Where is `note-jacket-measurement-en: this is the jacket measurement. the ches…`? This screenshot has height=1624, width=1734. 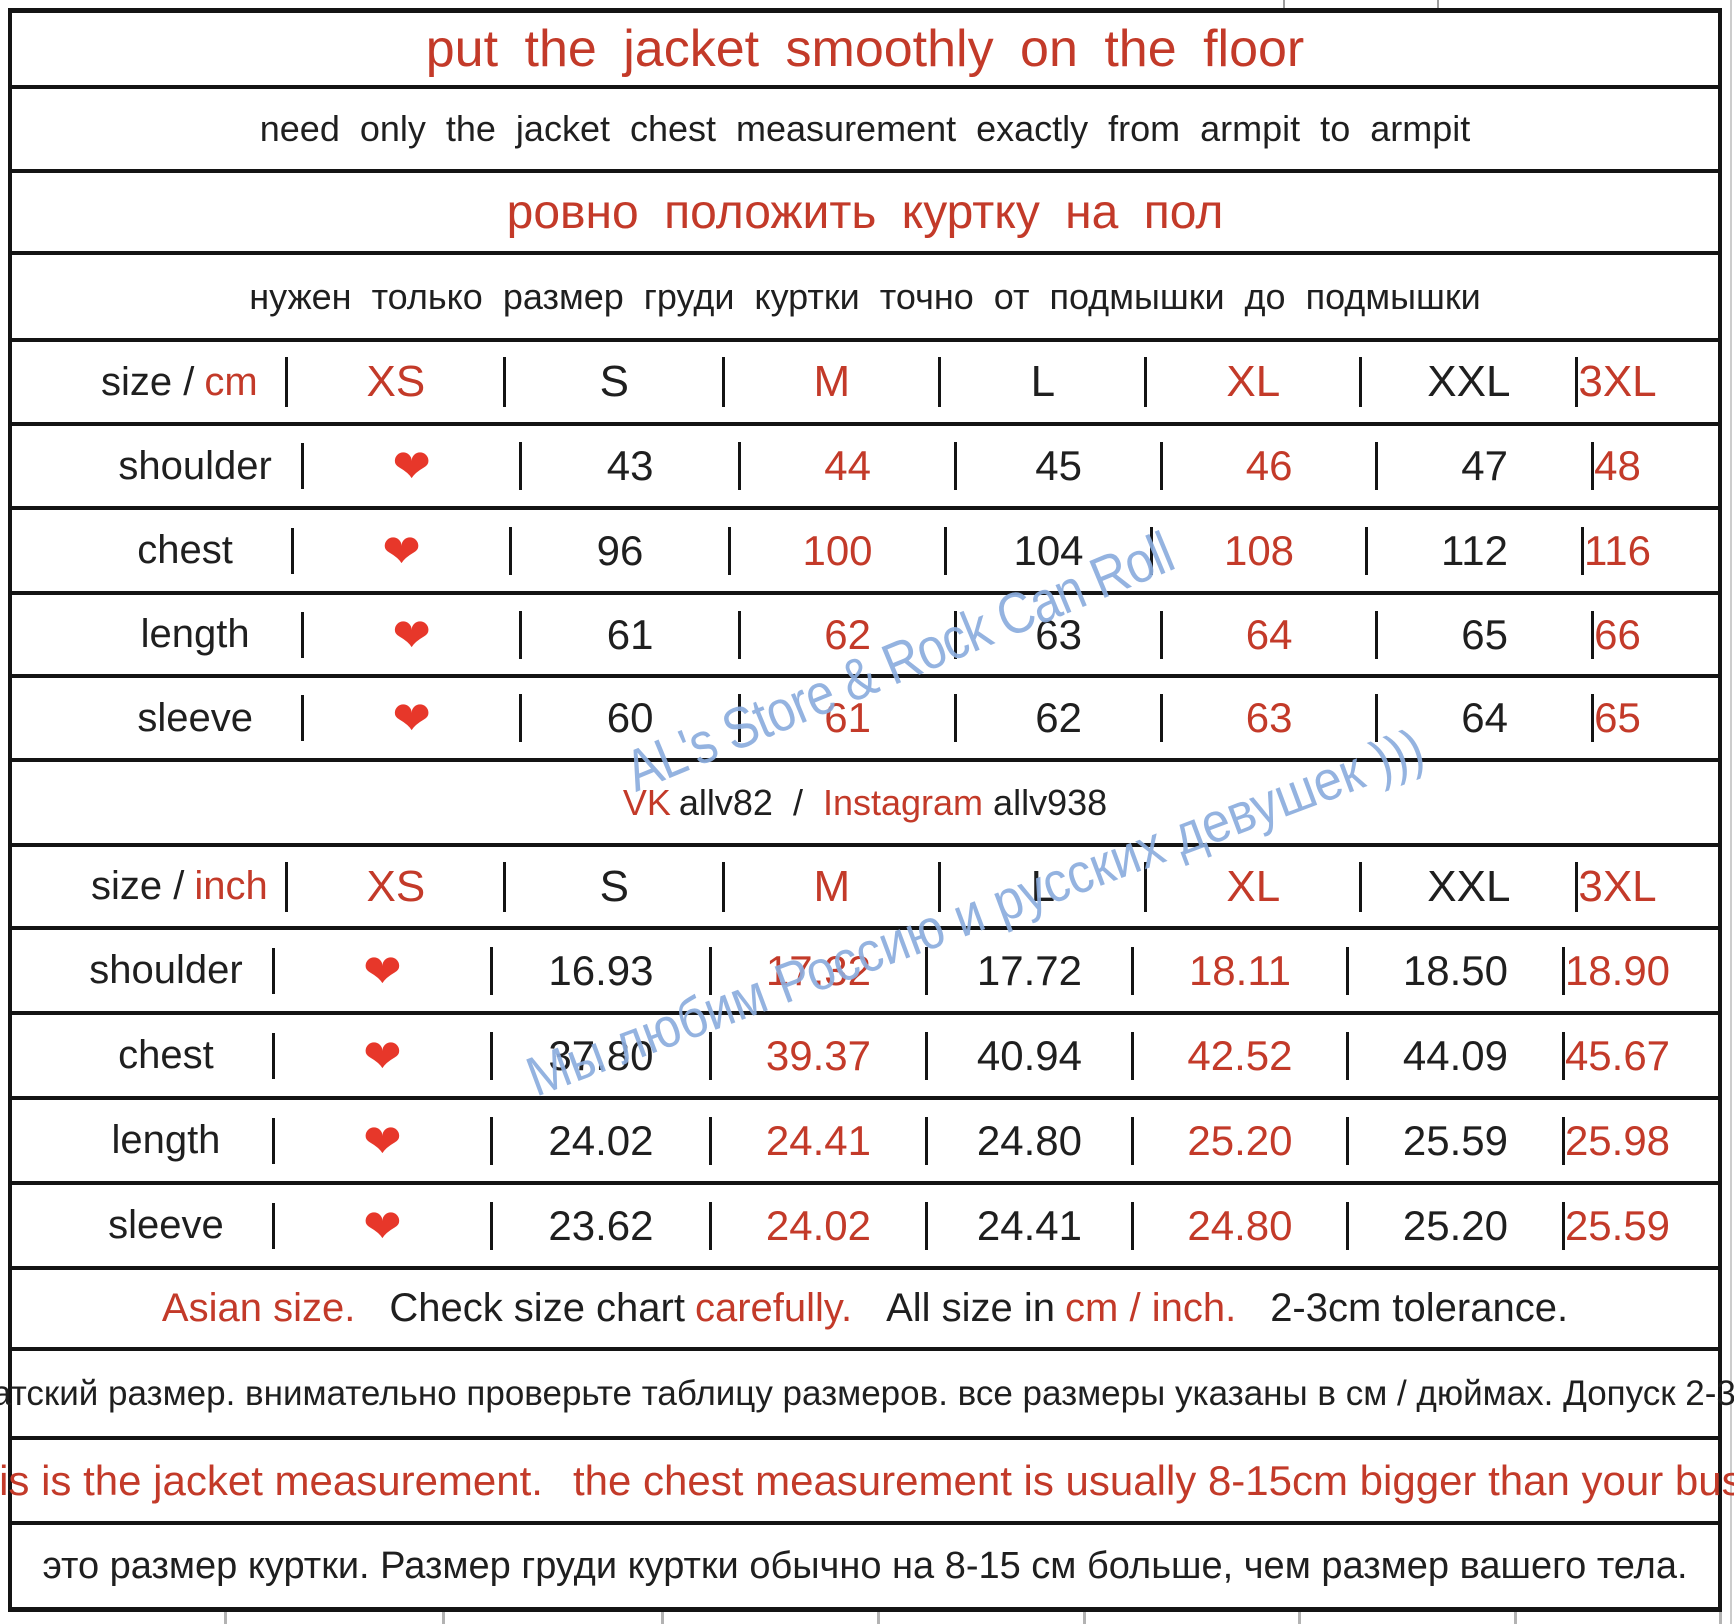
note-jacket-measurement-en: this is the jacket measurement. the ches… is located at coordinates (867, 1482).